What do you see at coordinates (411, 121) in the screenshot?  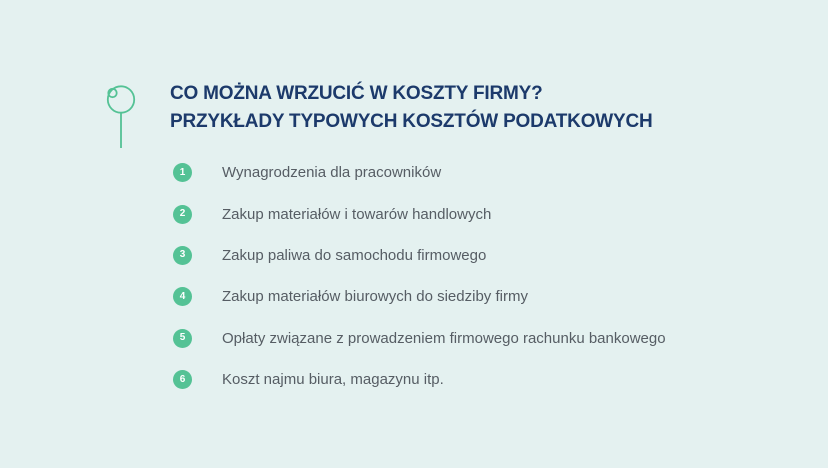 I see `page-title-line2: PRZYKŁADY TYPOWYCH KOSZTÓW PODATKOWYCH` at bounding box center [411, 121].